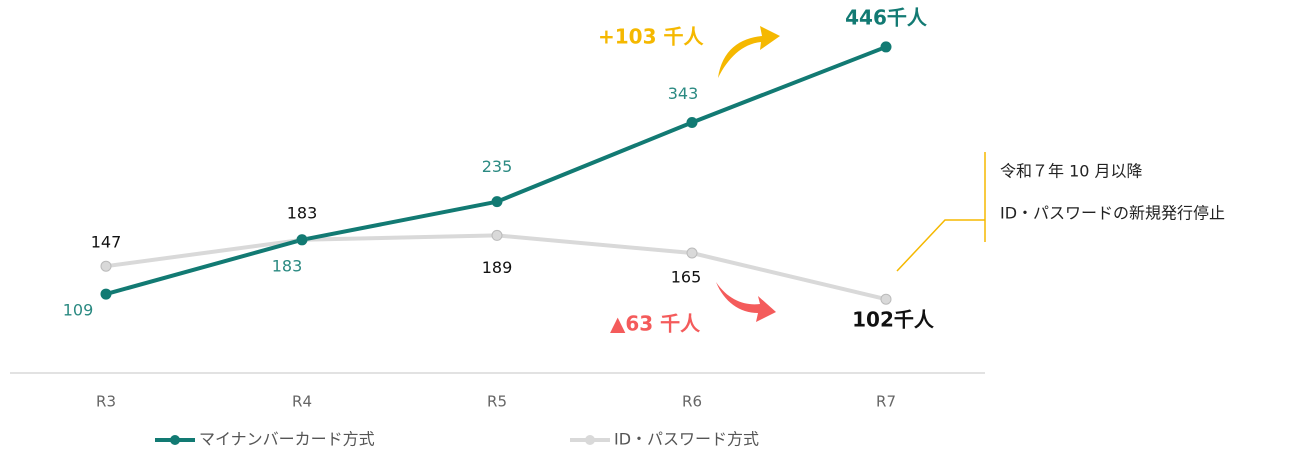  I want to click on data-label: 102千人, so click(893, 320).